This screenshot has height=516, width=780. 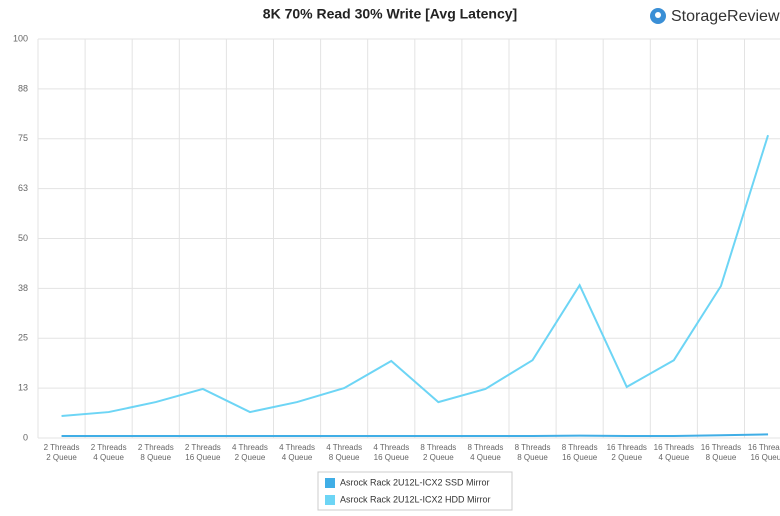 I want to click on y-tick-label: 88, so click(x=23, y=88).